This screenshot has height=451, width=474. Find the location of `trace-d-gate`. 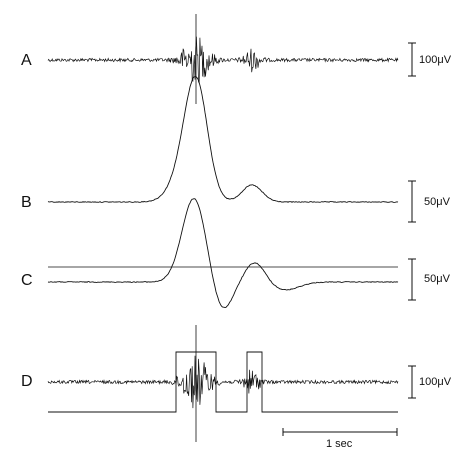

trace-d-gate is located at coordinates (223, 382).